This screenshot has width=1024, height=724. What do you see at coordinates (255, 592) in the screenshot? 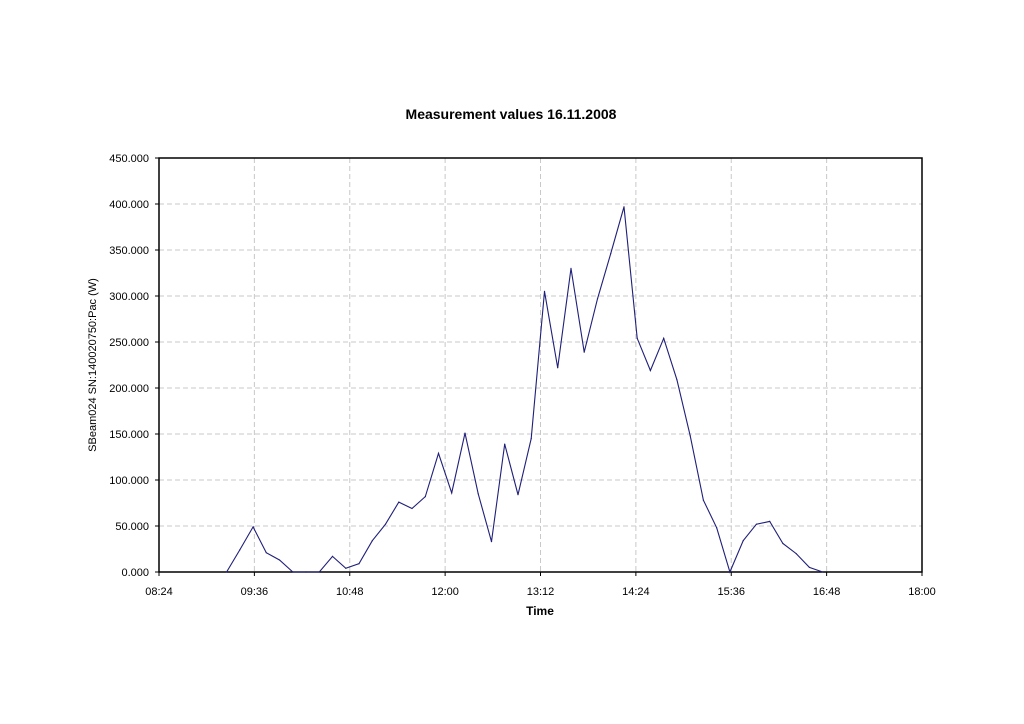
I see `x-tick-label: 09:36` at bounding box center [255, 592].